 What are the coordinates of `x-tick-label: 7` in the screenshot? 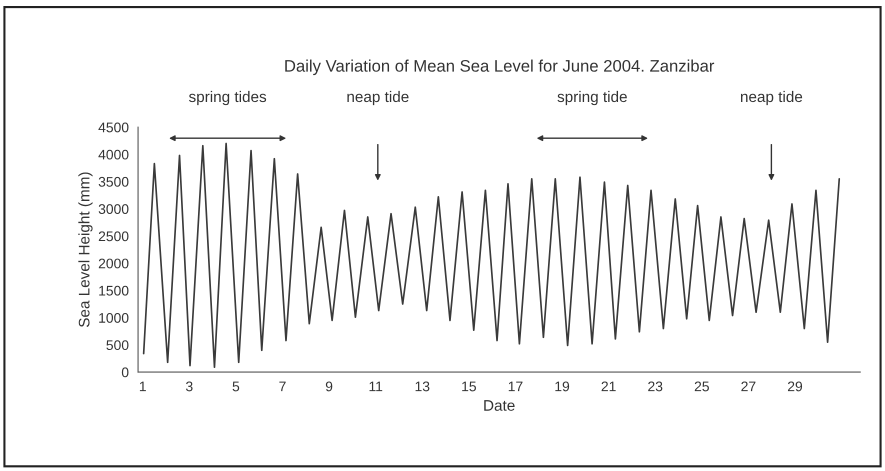 It's located at (282, 387).